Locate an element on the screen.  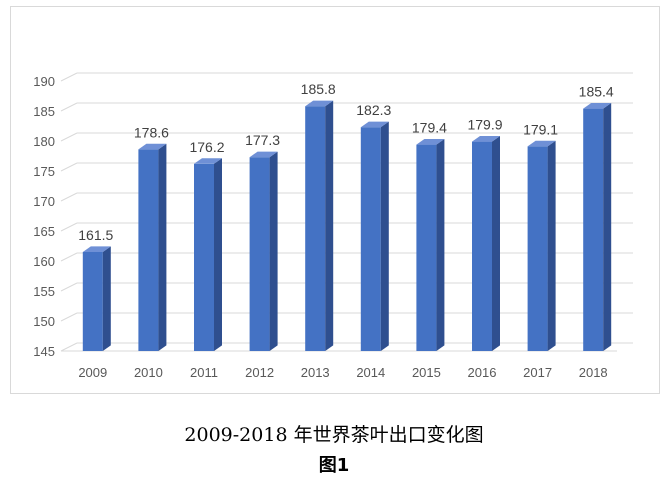
x-tick-label: 2013 is located at coordinates (315, 372).